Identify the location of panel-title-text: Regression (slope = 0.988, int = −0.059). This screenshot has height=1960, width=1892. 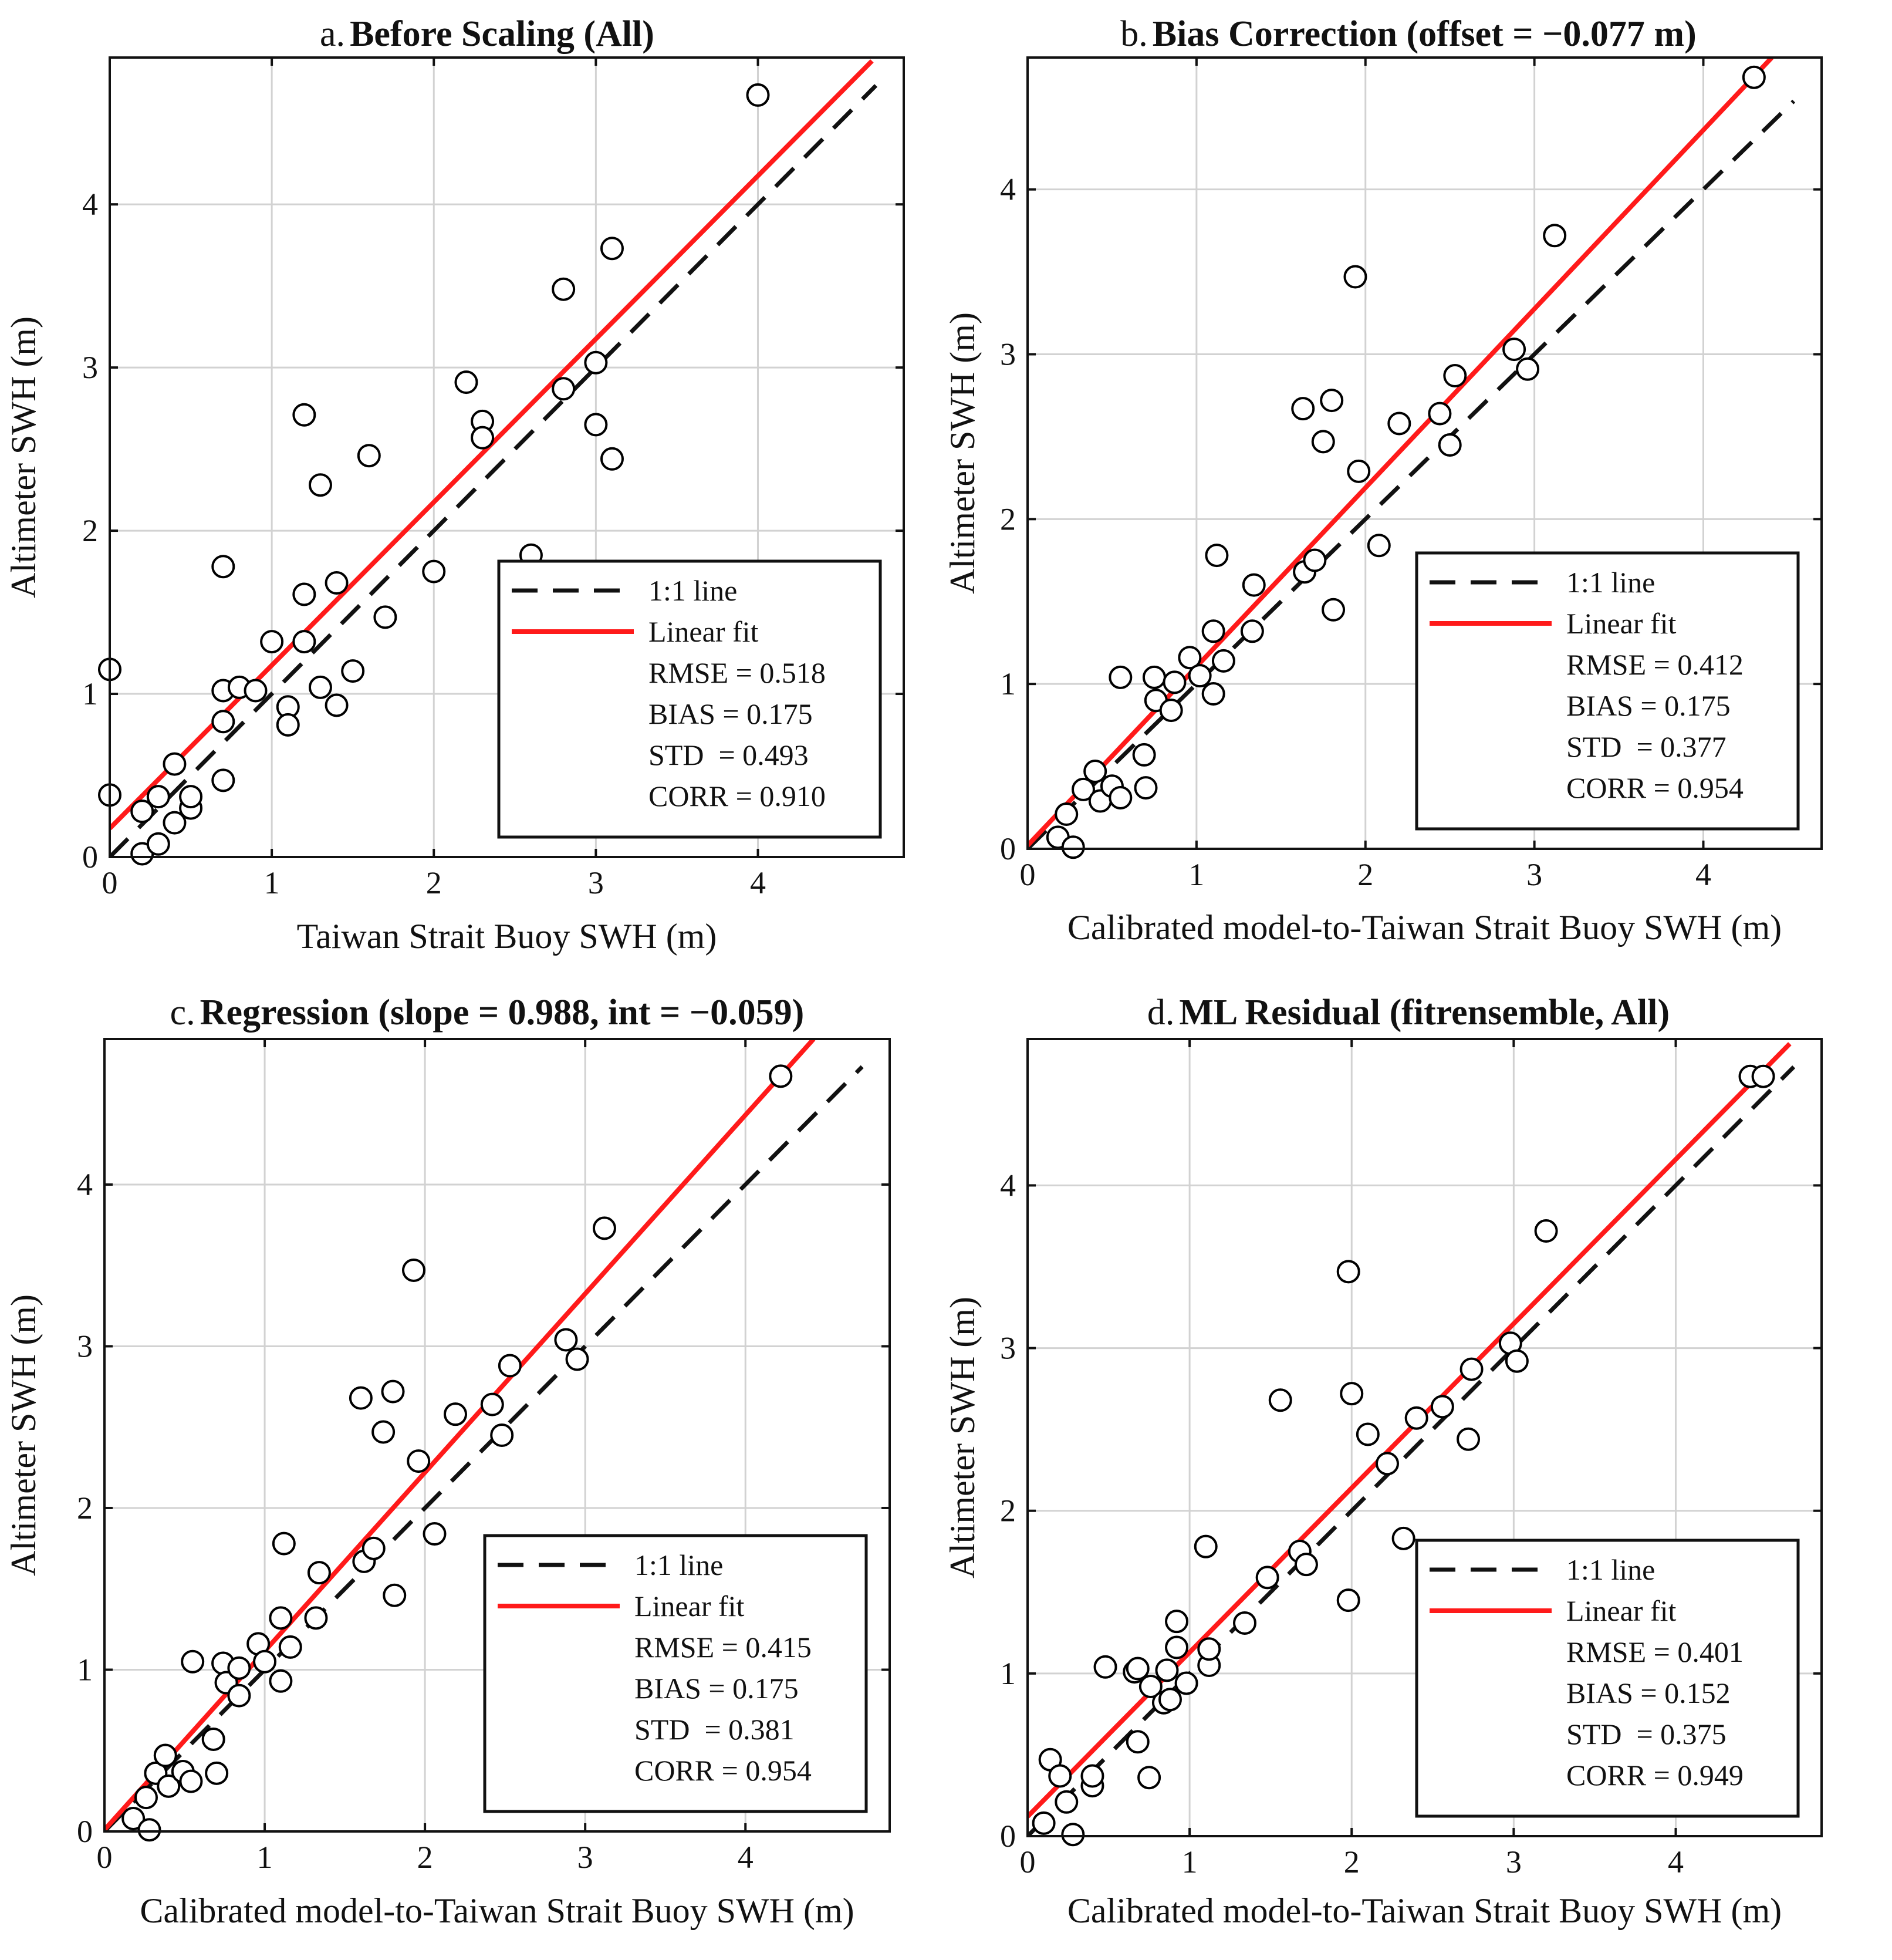
(502, 1013).